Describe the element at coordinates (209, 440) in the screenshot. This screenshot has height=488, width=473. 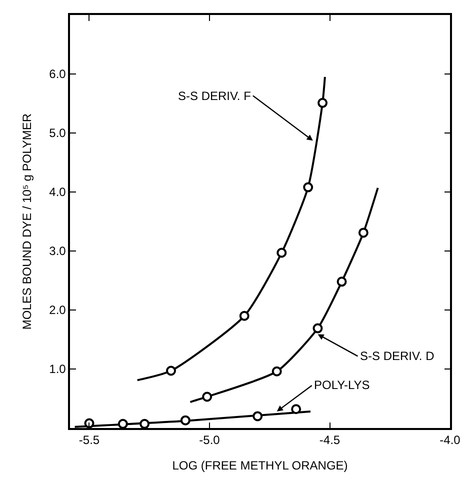
I see `x-tick-label: -5.0` at that location.